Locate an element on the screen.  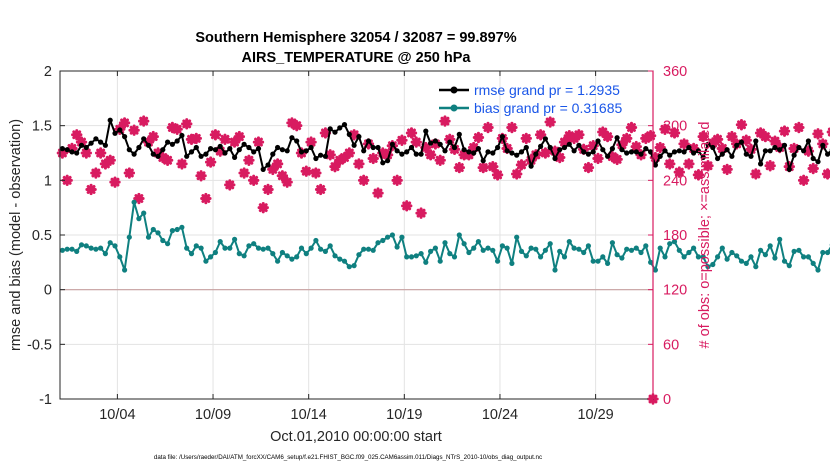
legend-bias-marker is located at coordinates (454, 108).